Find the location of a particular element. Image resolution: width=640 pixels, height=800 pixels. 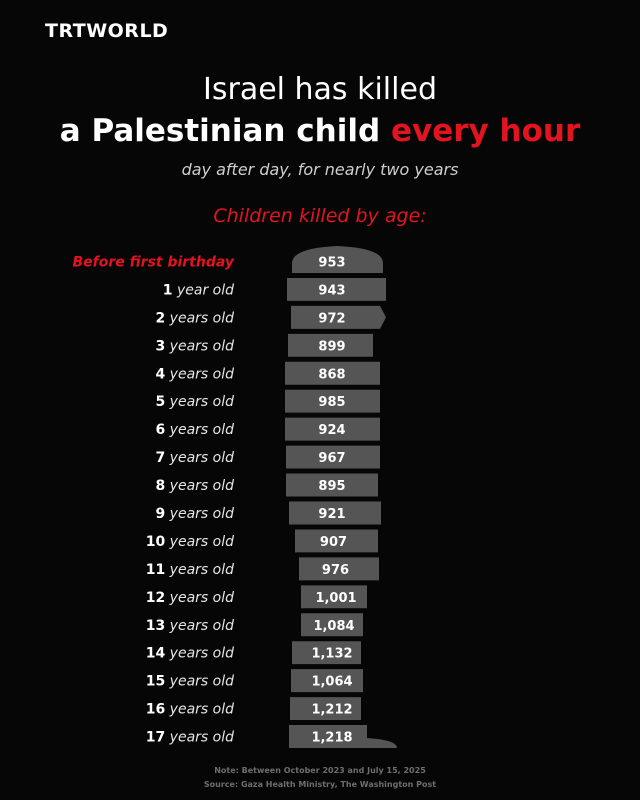

category-label: 7 years old is located at coordinates (194, 458).